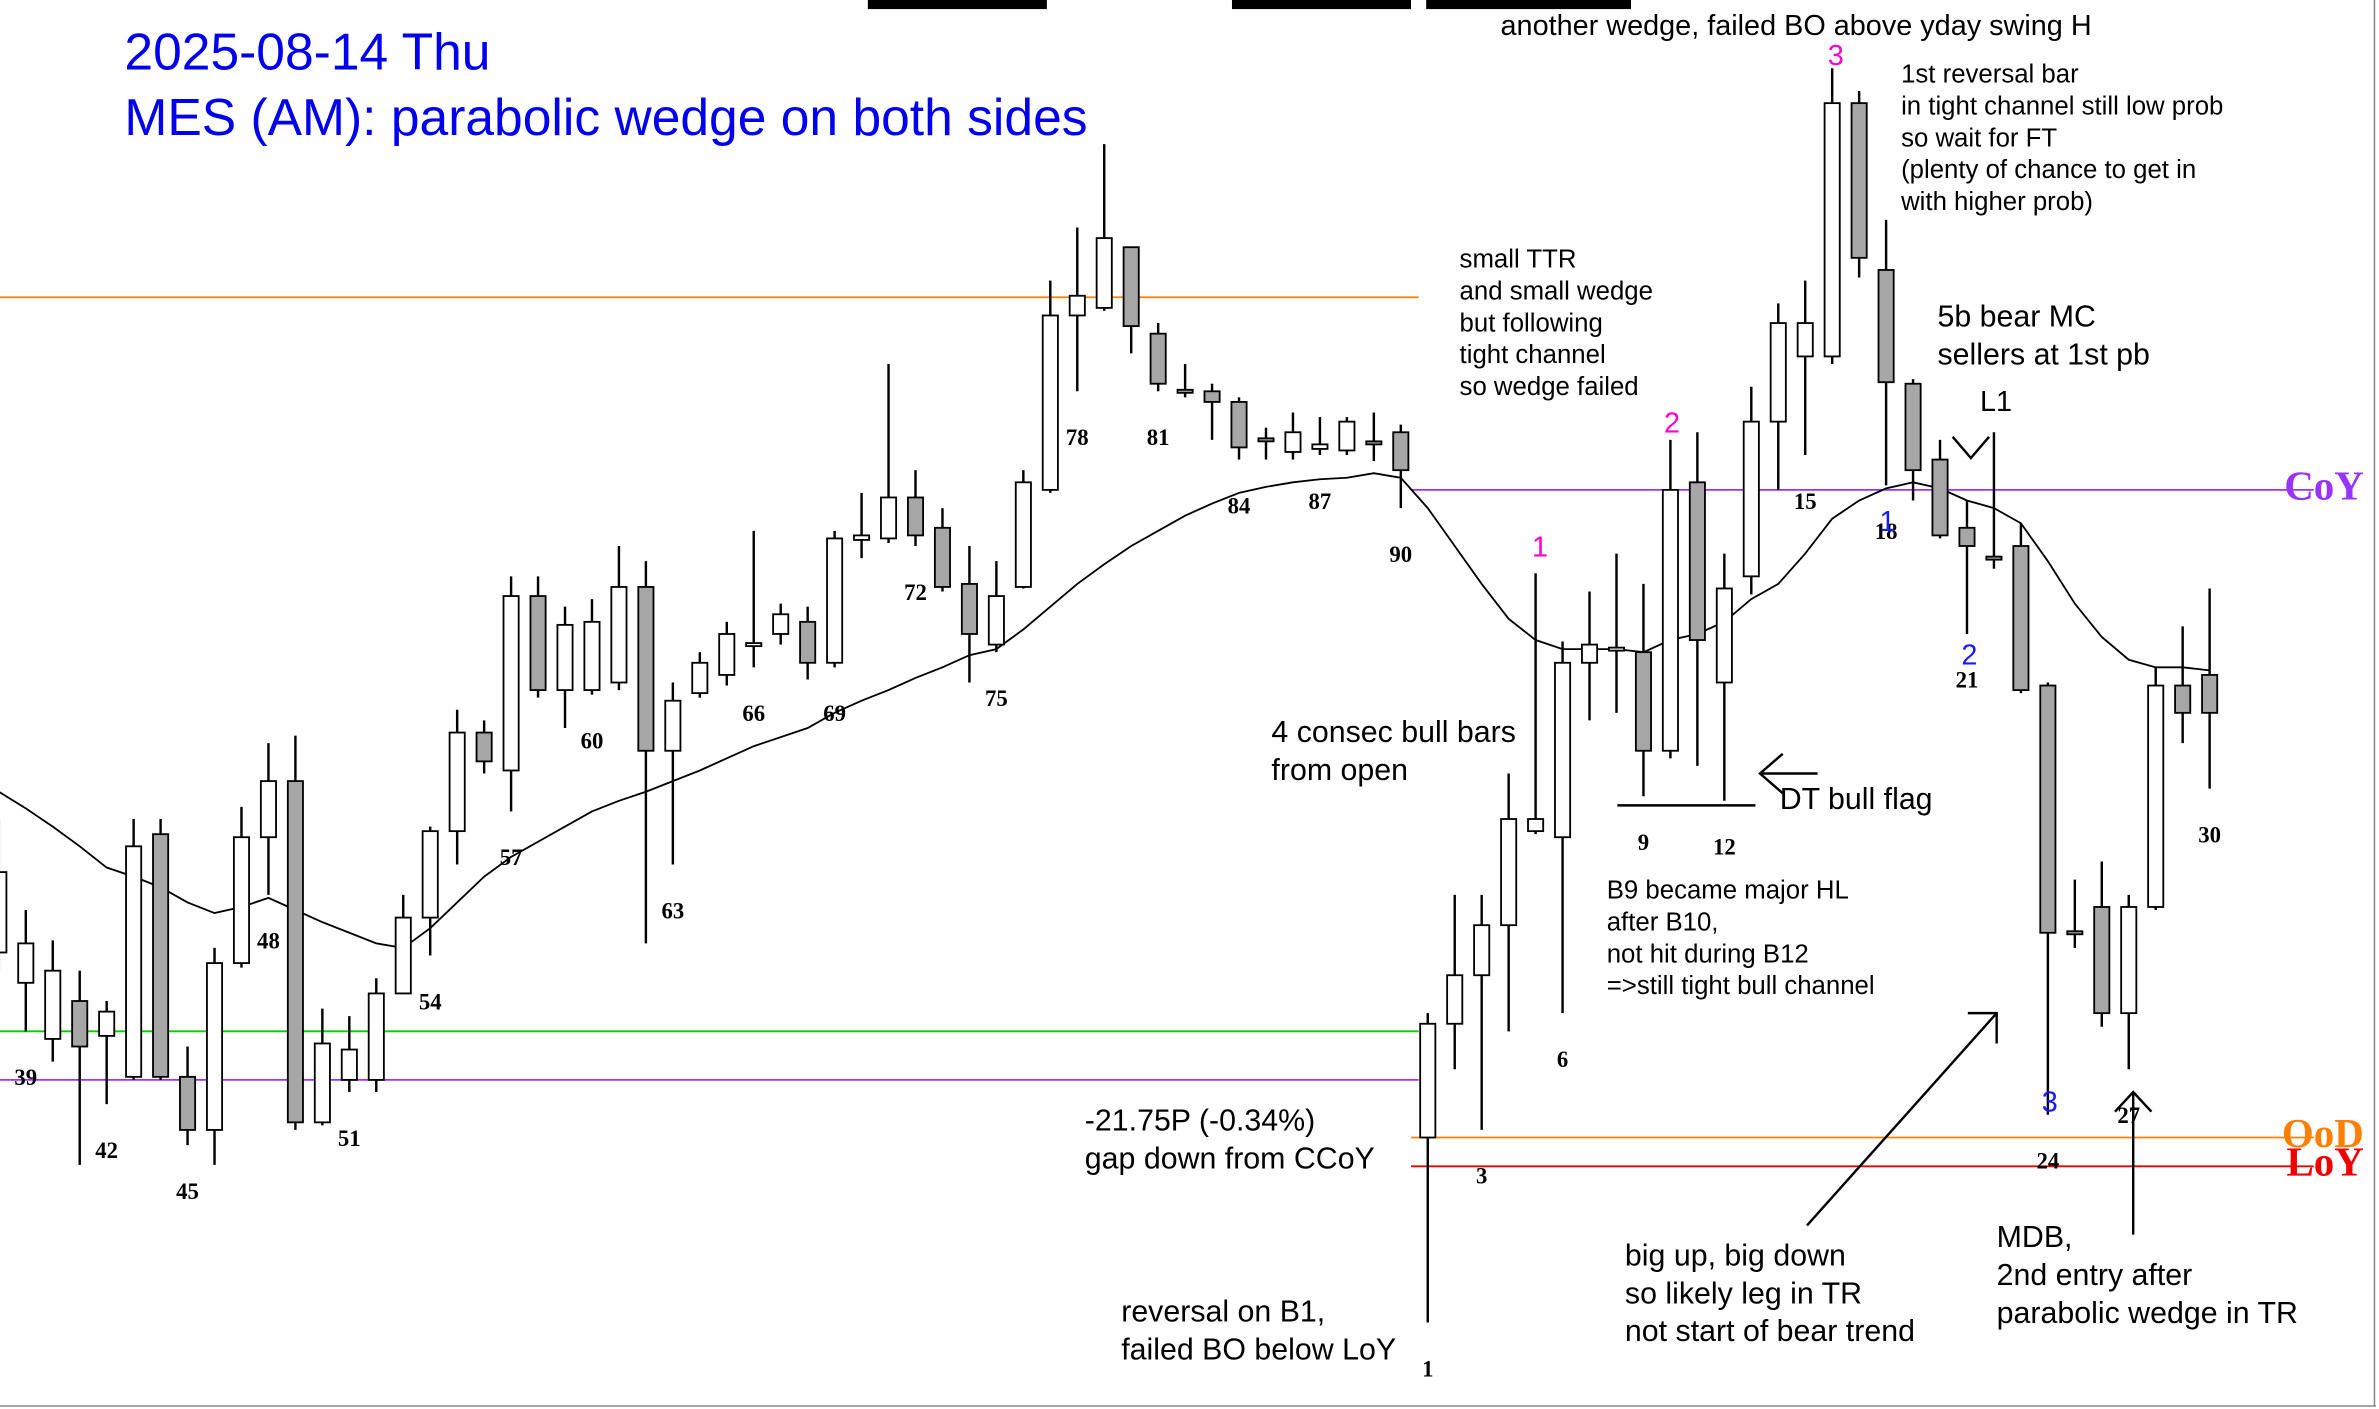 This screenshot has width=2379, height=1409. Describe the element at coordinates (1533, 355) in the screenshot. I see `annotation: tight channel` at that location.